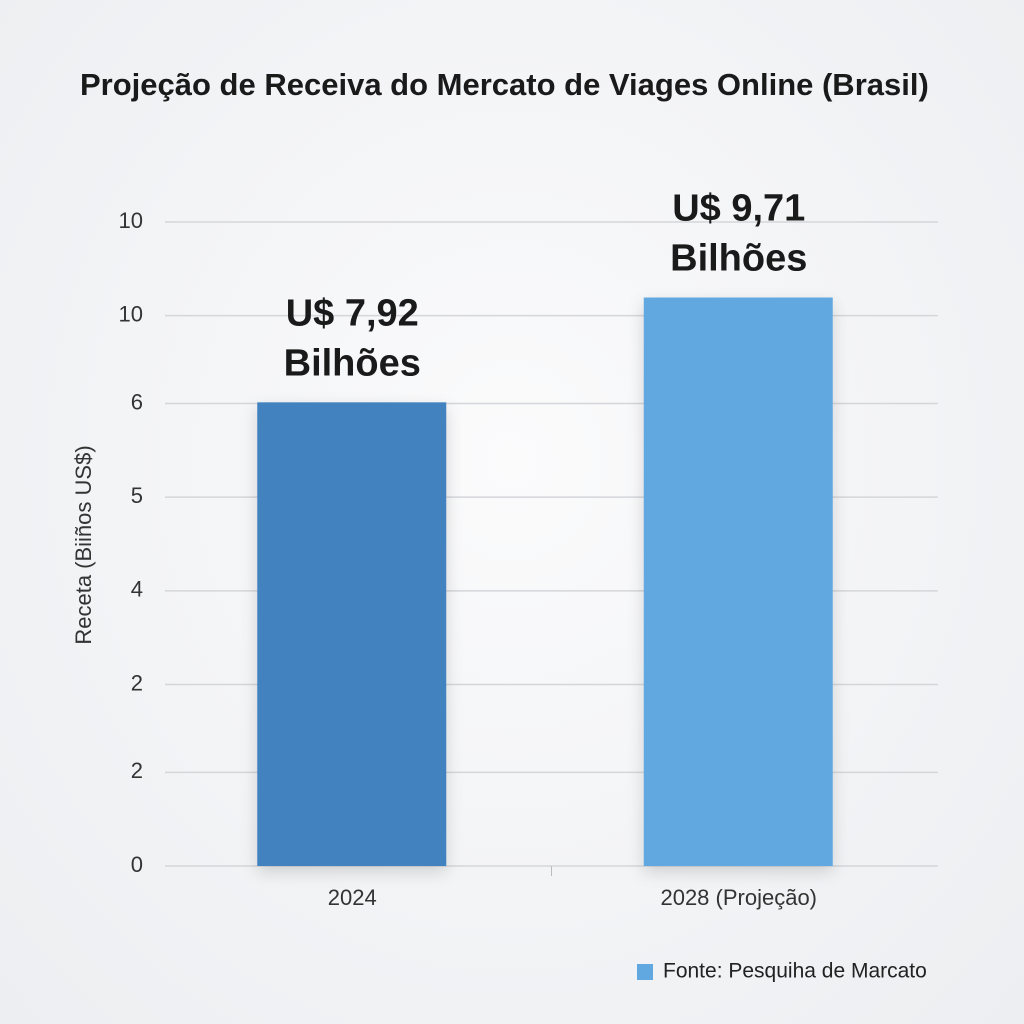 This screenshot has height=1024, width=1024. I want to click on value-label: U$ 7,92 Bilhões, so click(352, 338).